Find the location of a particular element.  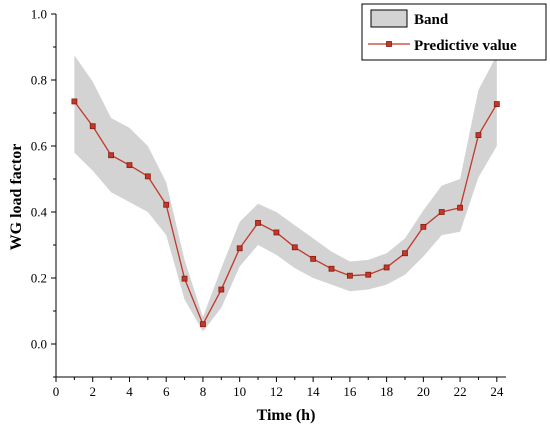

x-tick-label: 0 is located at coordinates (56, 391).